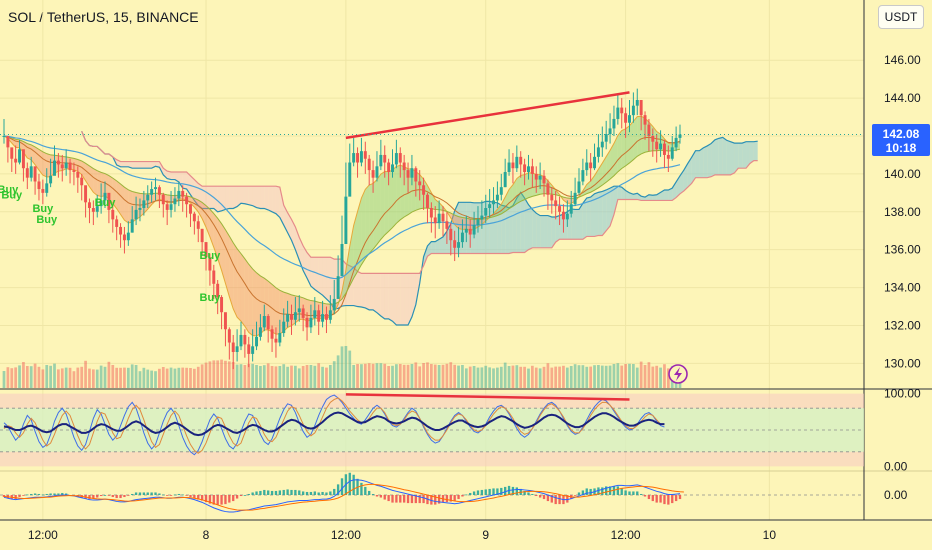  I want to click on lightning-icon, so click(678, 374).